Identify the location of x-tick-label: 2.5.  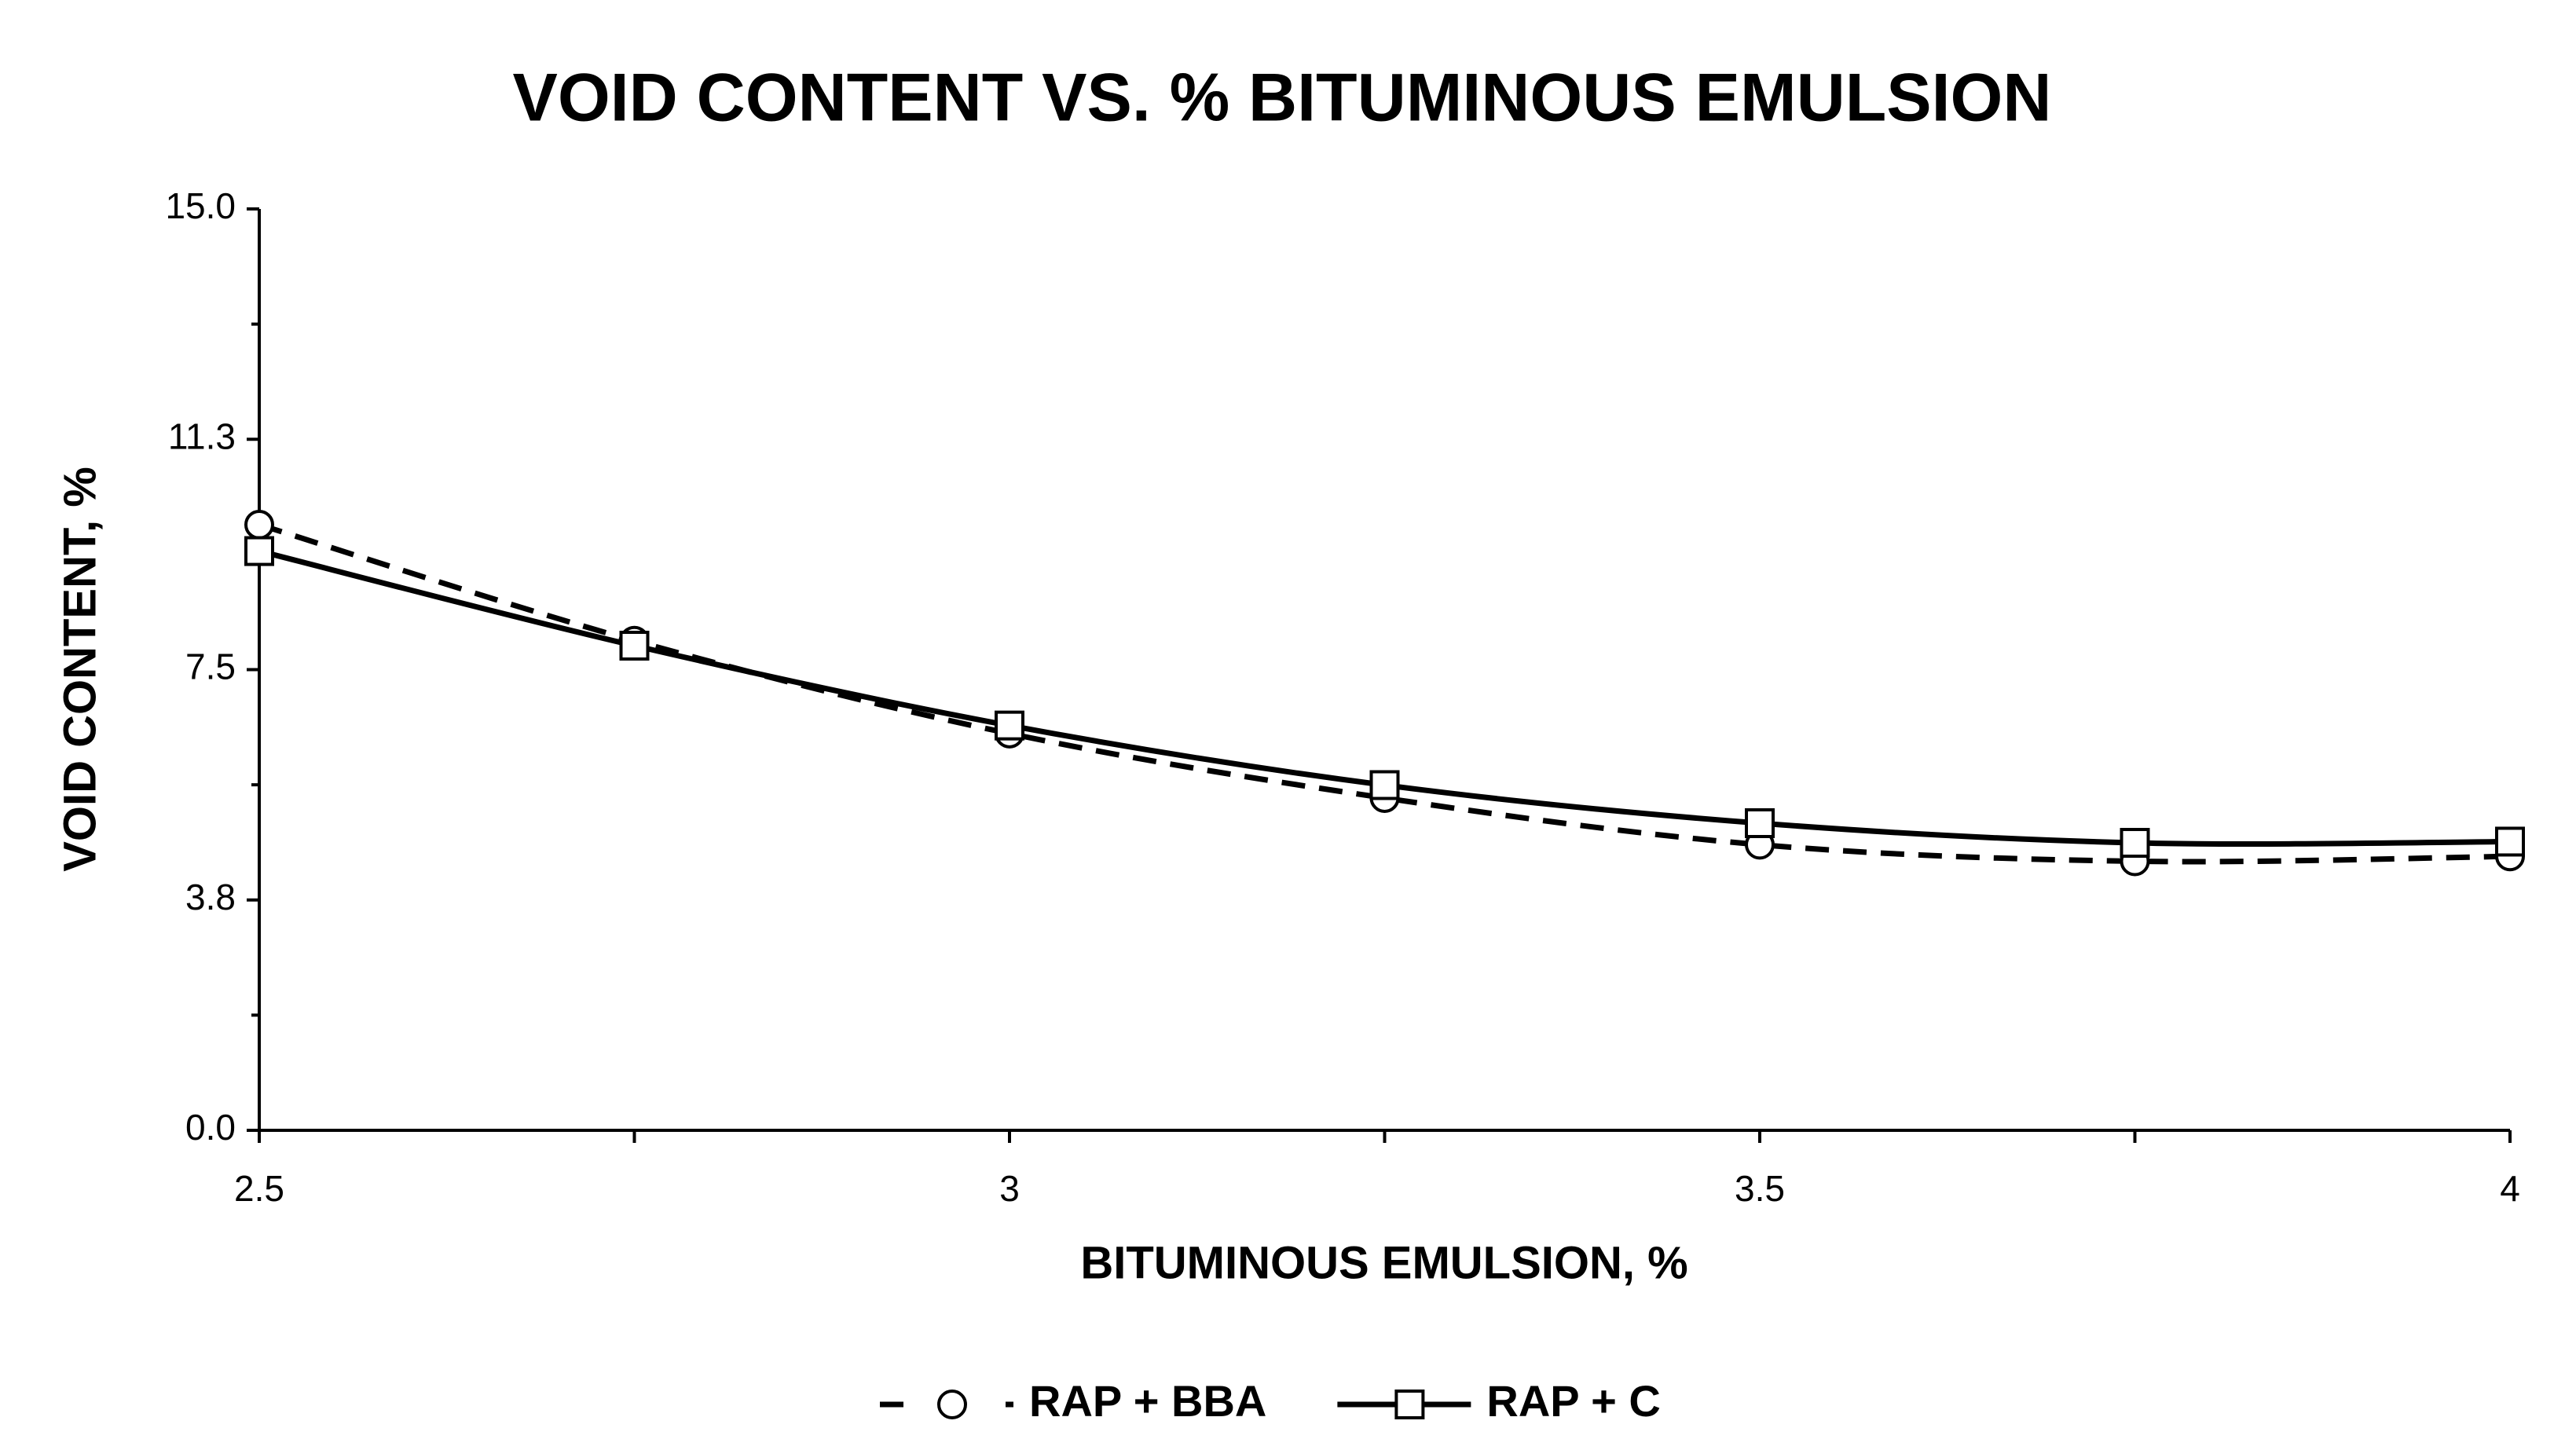
(259, 1188).